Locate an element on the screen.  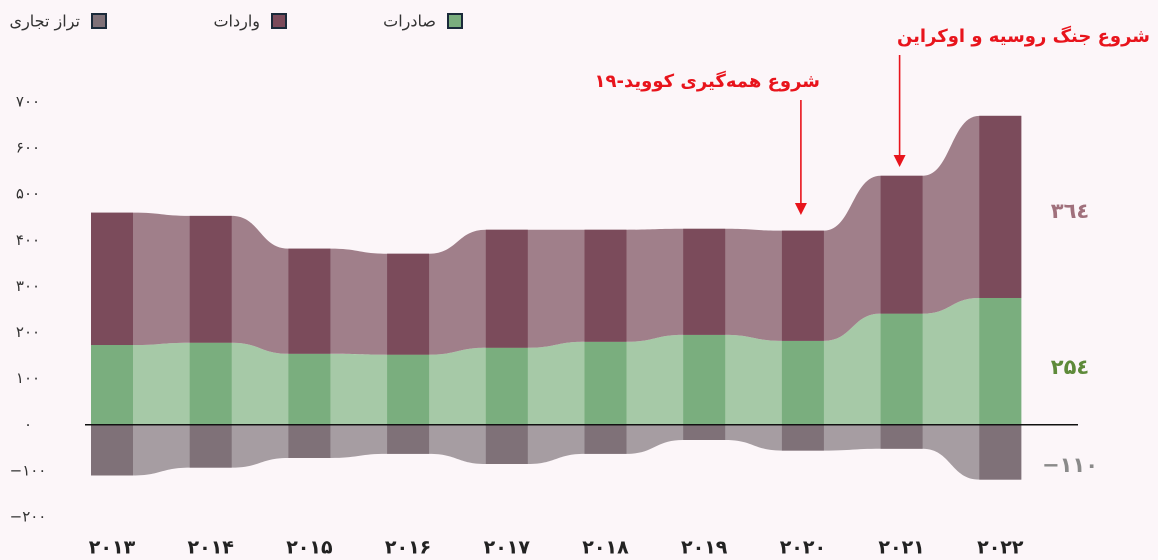
x-tick-label: ۲۰۱۸ is located at coordinates (605, 548).